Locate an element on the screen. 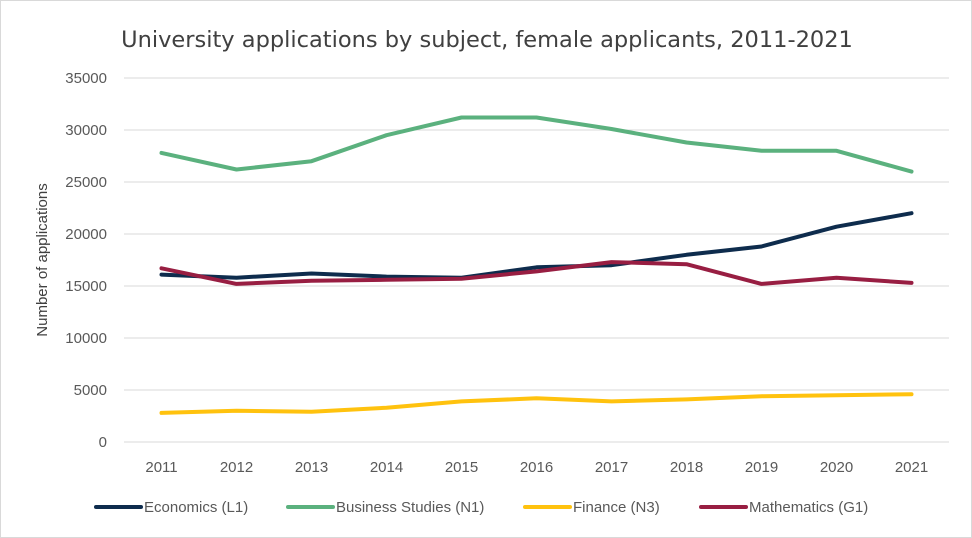  series-line-mathematics-g1 is located at coordinates (536, 273).